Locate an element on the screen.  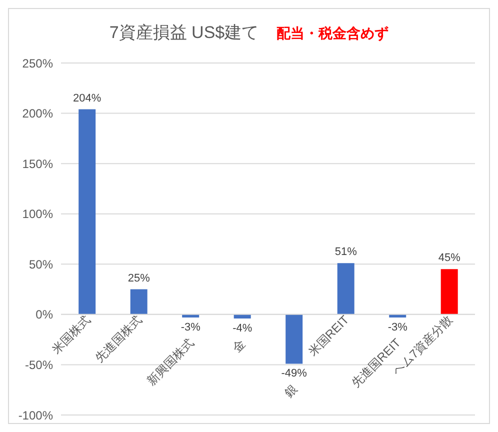
data-label: 204% is located at coordinates (87, 98).